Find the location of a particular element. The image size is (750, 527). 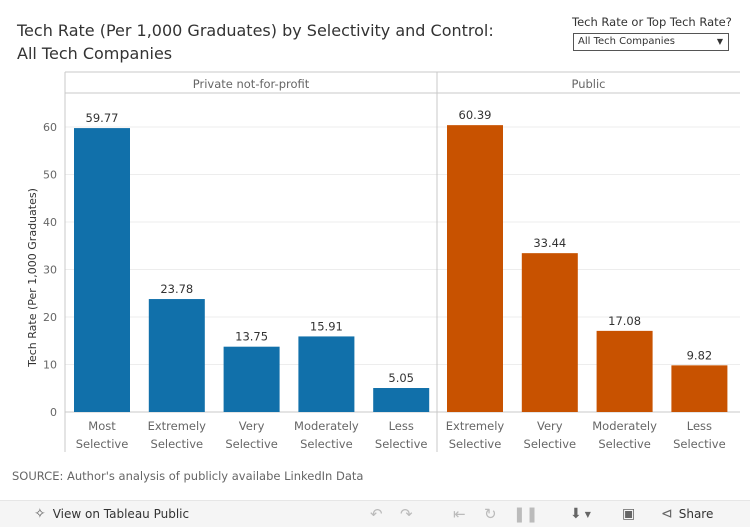

filter-dropdown: All Tech Companies ▼ is located at coordinates (651, 42).